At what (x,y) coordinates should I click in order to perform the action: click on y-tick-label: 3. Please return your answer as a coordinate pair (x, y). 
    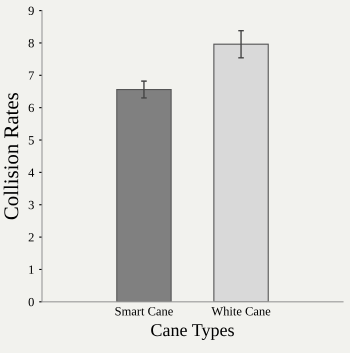
    Looking at the image, I should click on (31, 205).